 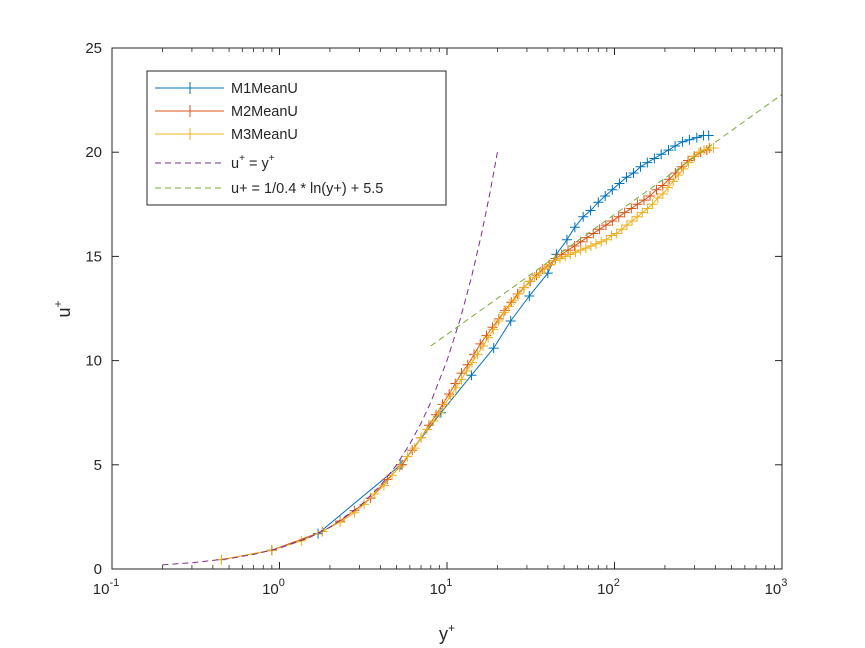 What do you see at coordinates (264, 89) in the screenshot?
I see `legend-label-m1: M1MeanU` at bounding box center [264, 89].